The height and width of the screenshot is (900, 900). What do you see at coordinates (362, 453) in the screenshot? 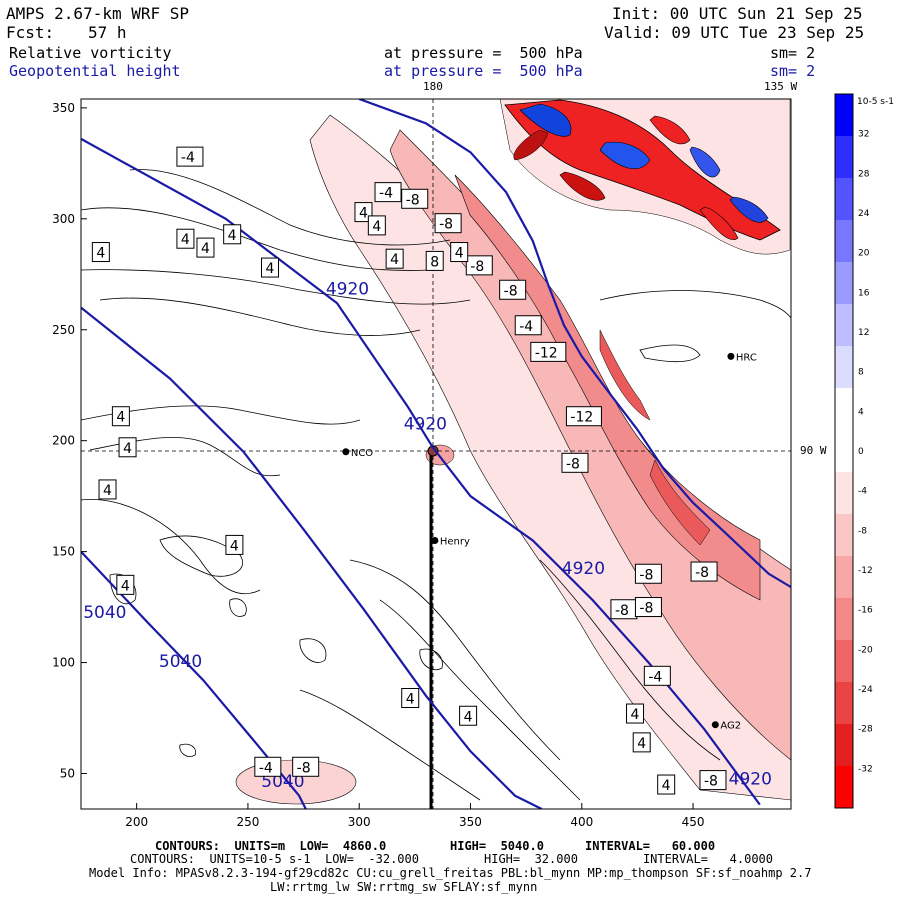
I see `station-label: NCO` at bounding box center [362, 453].